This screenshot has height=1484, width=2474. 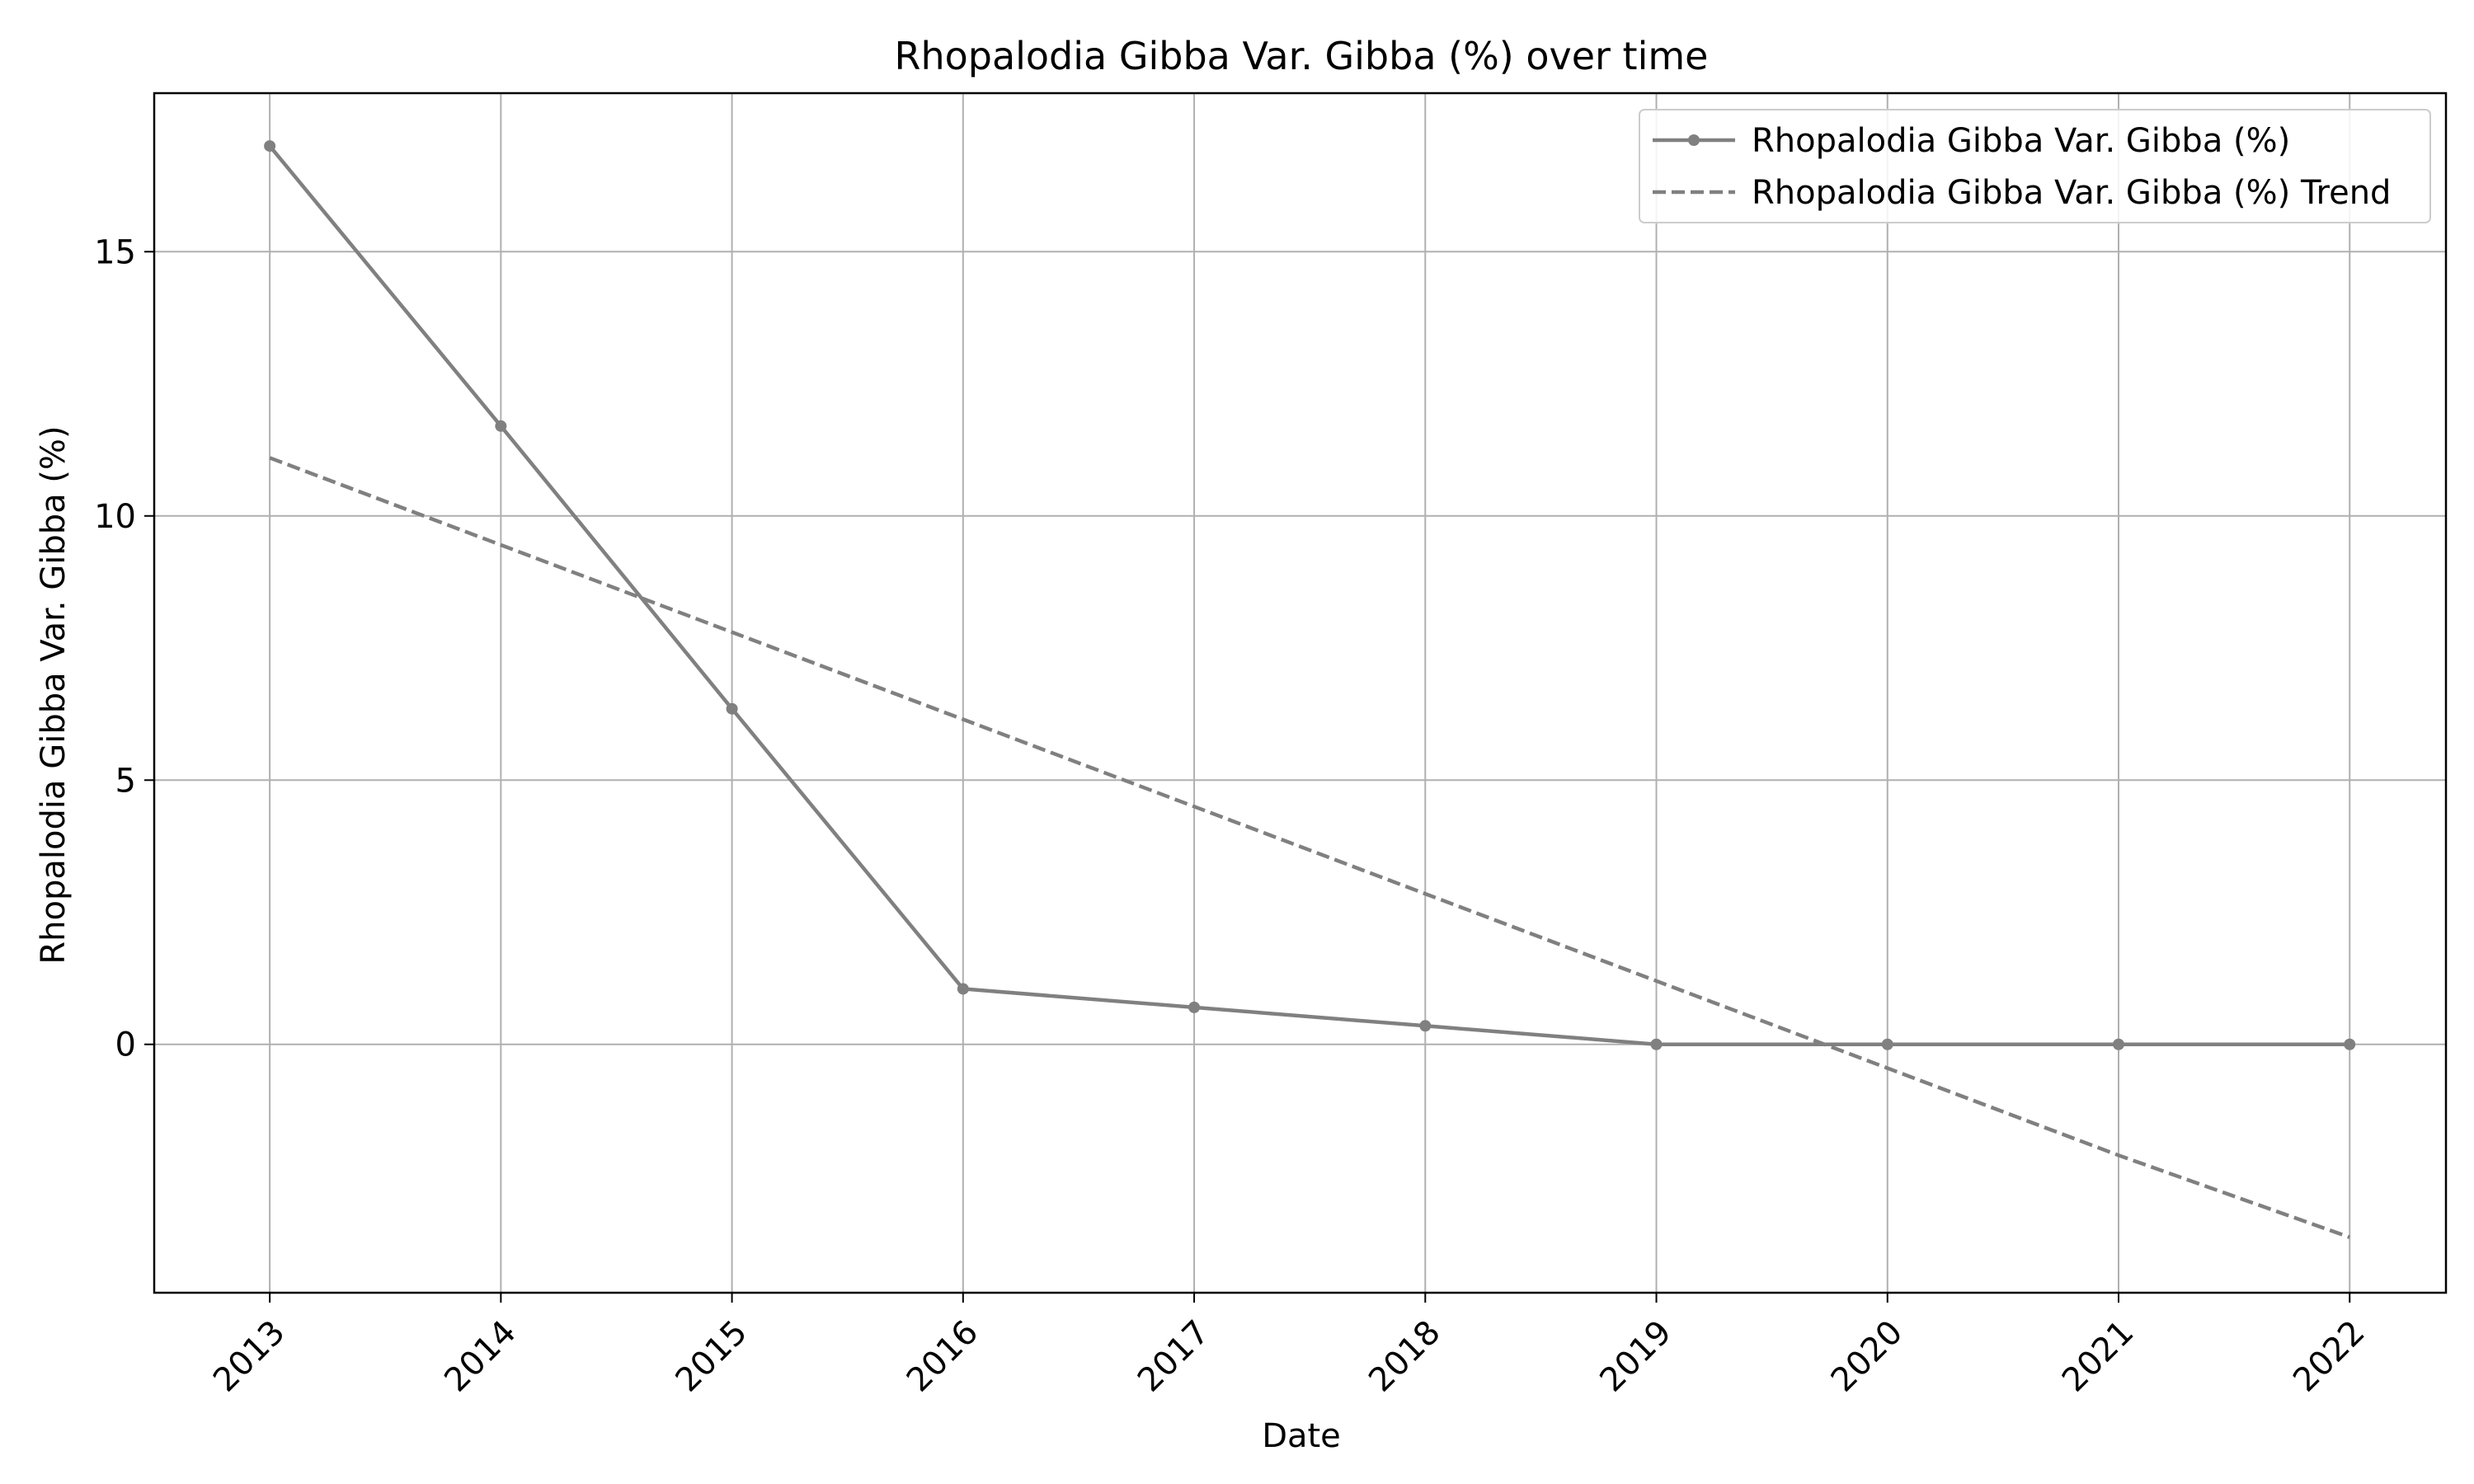 I want to click on legend-box, so click(x=2035, y=166).